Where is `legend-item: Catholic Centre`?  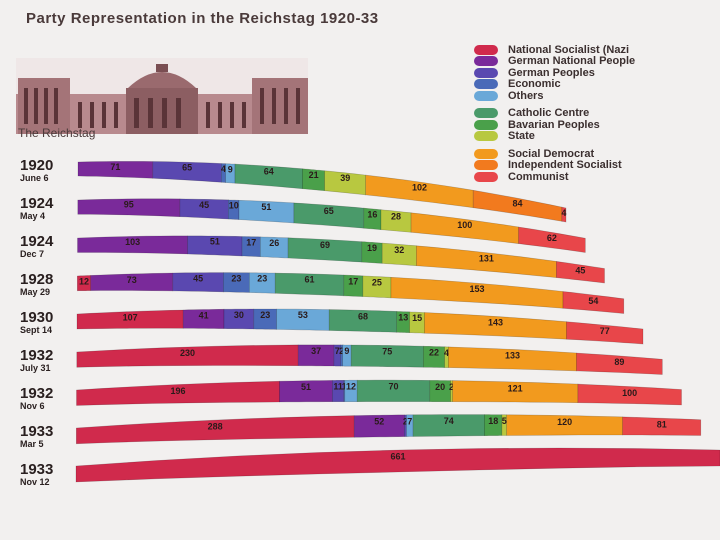 legend-item: Catholic Centre is located at coordinates (597, 113).